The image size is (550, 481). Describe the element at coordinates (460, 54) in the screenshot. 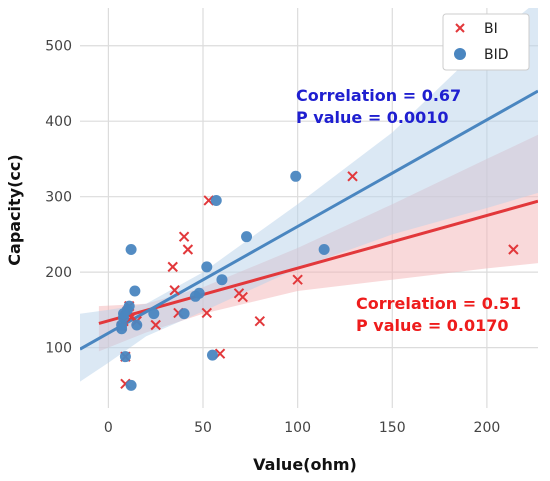

I see `legend-marker-bid` at that location.